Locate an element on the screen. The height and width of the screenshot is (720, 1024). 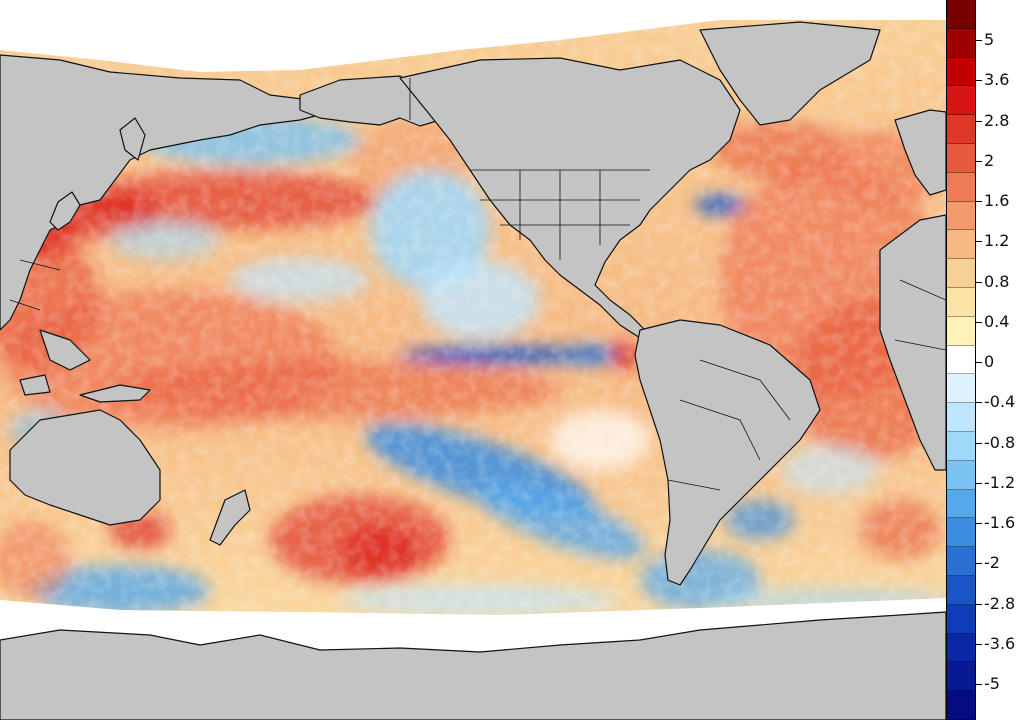
colorbar-label: 2.8 is located at coordinates (997, 120).